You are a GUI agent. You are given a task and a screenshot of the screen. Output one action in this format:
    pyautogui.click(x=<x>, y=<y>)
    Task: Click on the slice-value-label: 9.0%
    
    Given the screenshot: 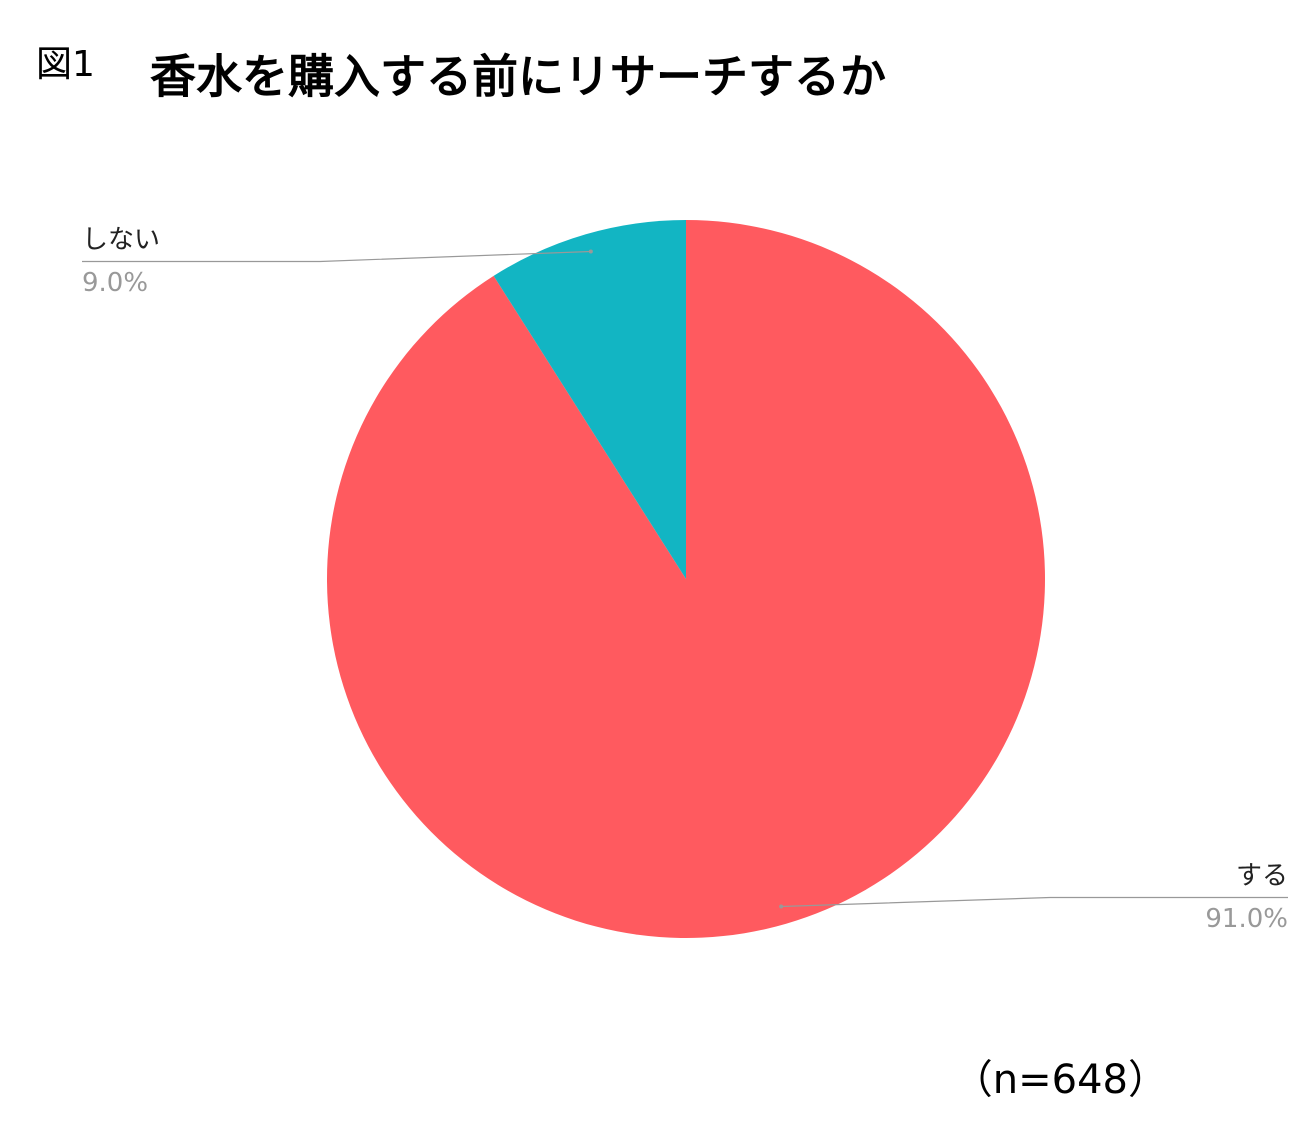 What is the action you would take?
    pyautogui.click(x=115, y=283)
    